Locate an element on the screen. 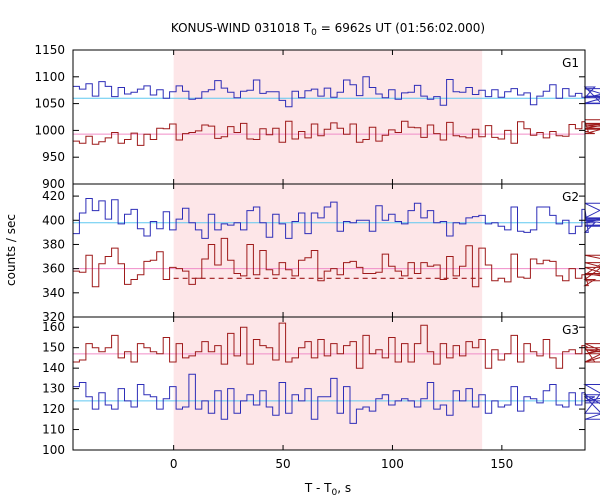 This screenshot has width=600, height=504. y-tick-label: 420 is located at coordinates (53, 196).